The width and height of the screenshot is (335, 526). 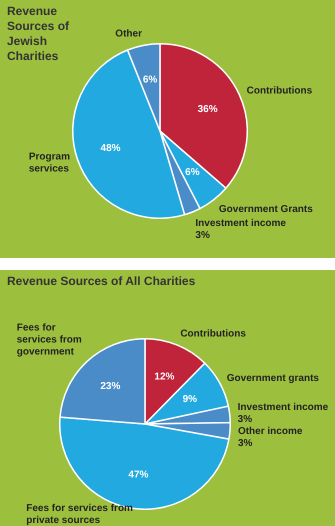 I want to click on slice-label: Program services, so click(x=49, y=163).